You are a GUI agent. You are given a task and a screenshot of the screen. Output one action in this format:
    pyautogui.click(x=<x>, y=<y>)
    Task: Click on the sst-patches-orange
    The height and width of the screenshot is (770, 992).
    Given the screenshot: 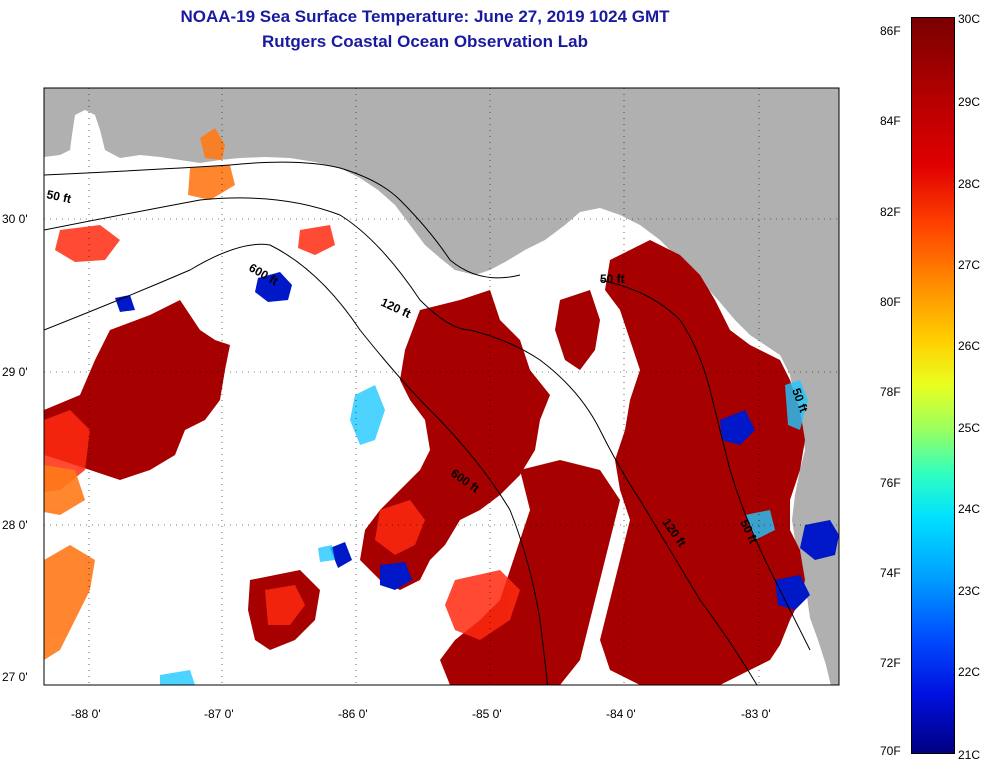 What is the action you would take?
    pyautogui.click(x=139, y=394)
    